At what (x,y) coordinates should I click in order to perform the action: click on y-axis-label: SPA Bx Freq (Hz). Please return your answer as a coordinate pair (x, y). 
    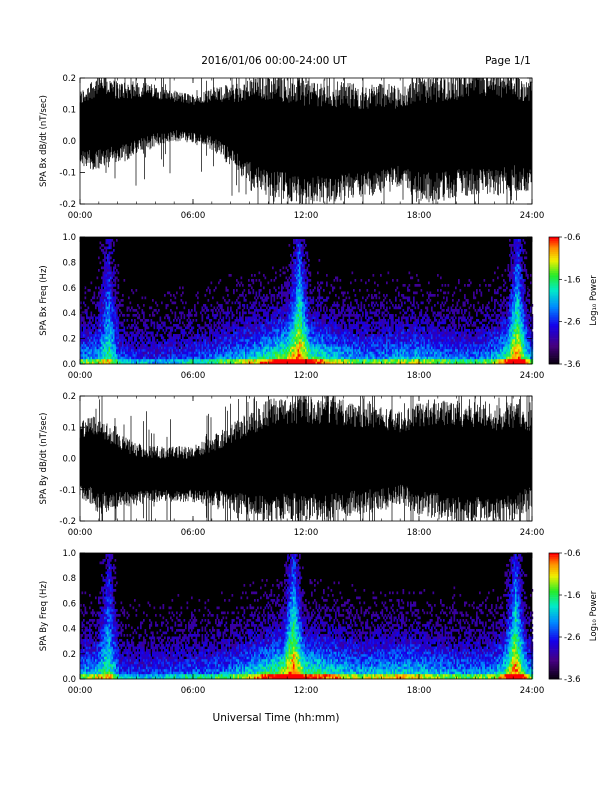
    Looking at the image, I should click on (44, 300).